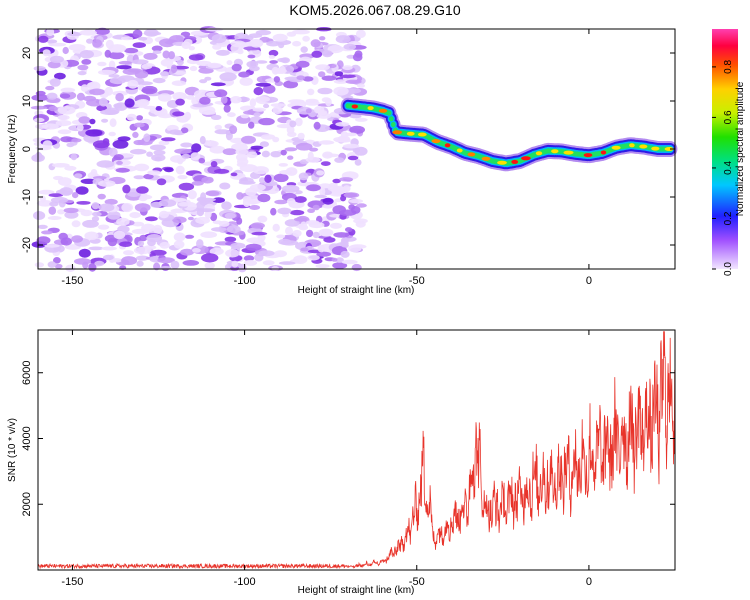 This screenshot has height=600, width=750. I want to click on snr-y-tick-label: 4000, so click(27, 438).